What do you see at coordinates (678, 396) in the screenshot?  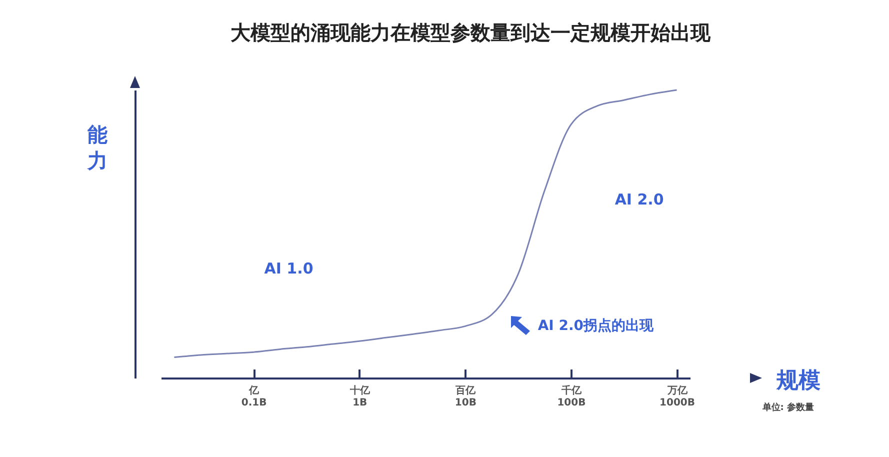 I see `x-tick-label: 万亿 1000B` at bounding box center [678, 396].